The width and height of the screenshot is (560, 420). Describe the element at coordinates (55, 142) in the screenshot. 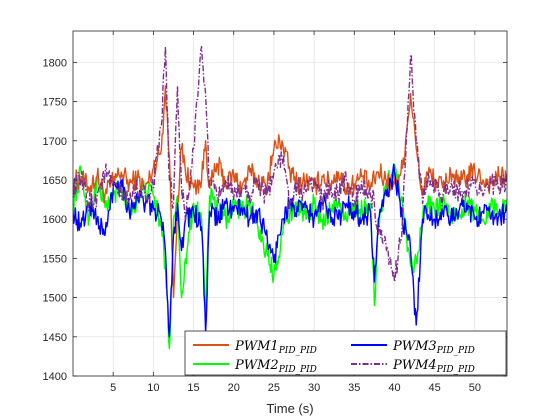

I see `y-tick-label: 1700` at that location.